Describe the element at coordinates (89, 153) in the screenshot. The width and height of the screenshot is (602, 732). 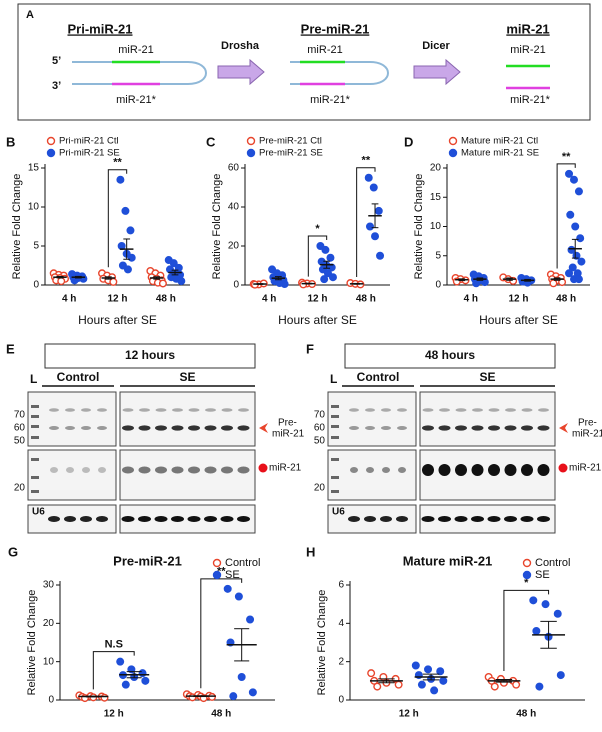
I see `legend-label: Pri-miR-21 SE` at that location.